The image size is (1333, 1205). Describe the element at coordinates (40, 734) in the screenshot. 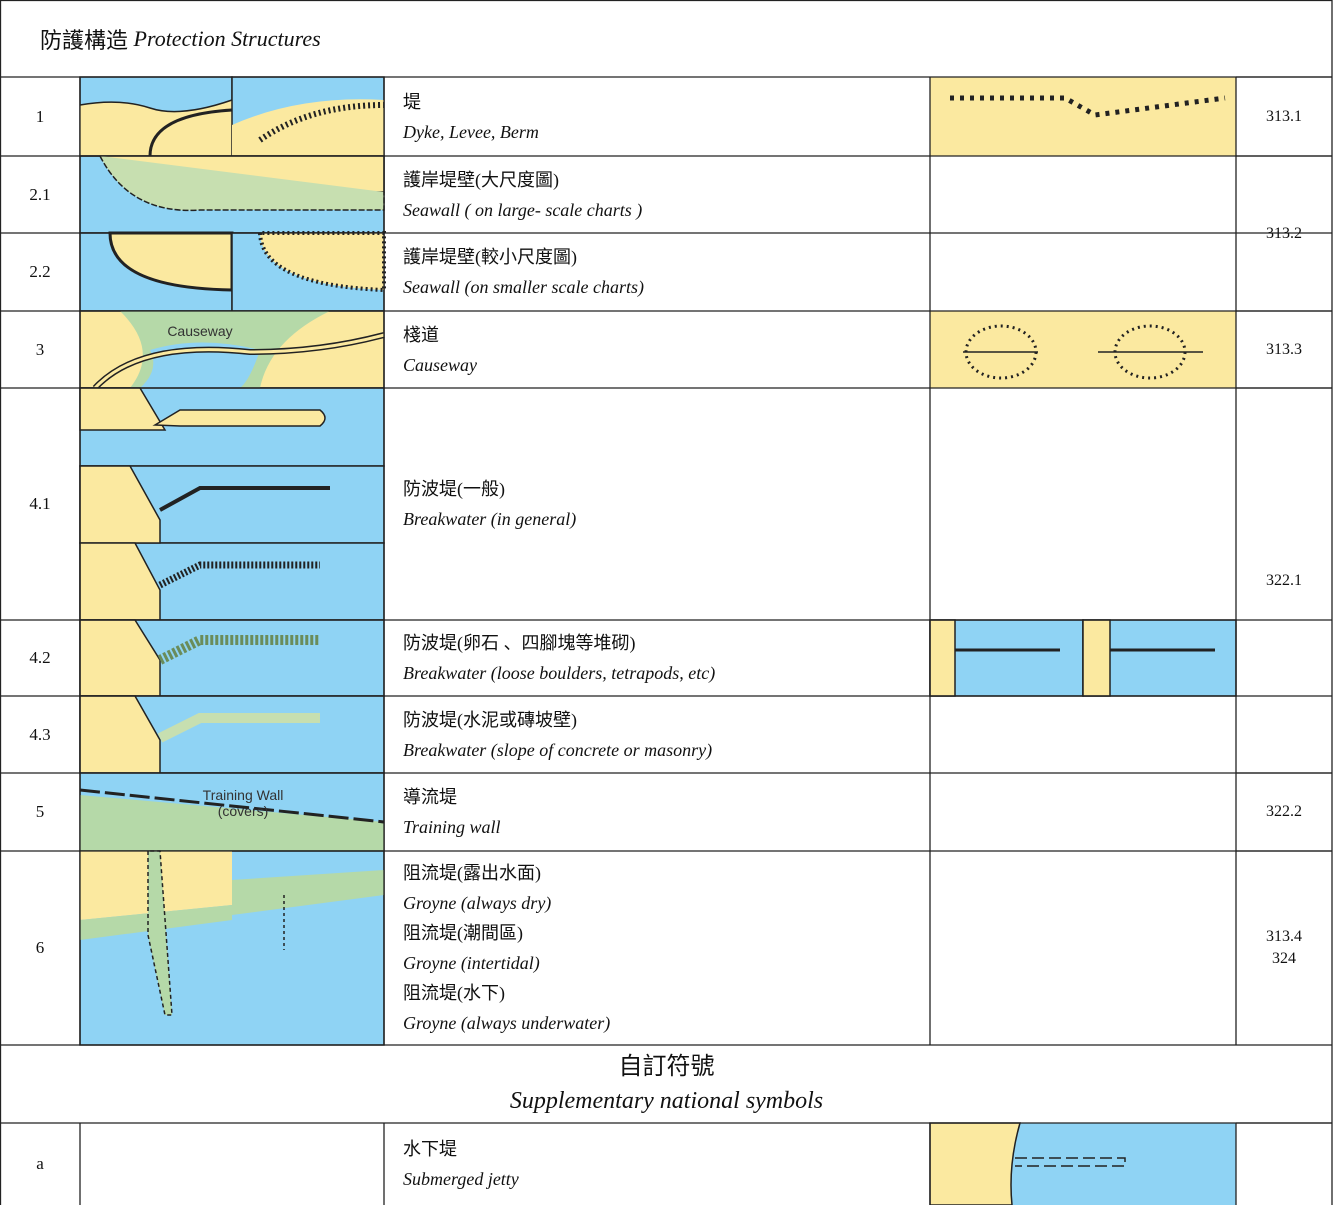

I see `row-number: 4.3` at that location.